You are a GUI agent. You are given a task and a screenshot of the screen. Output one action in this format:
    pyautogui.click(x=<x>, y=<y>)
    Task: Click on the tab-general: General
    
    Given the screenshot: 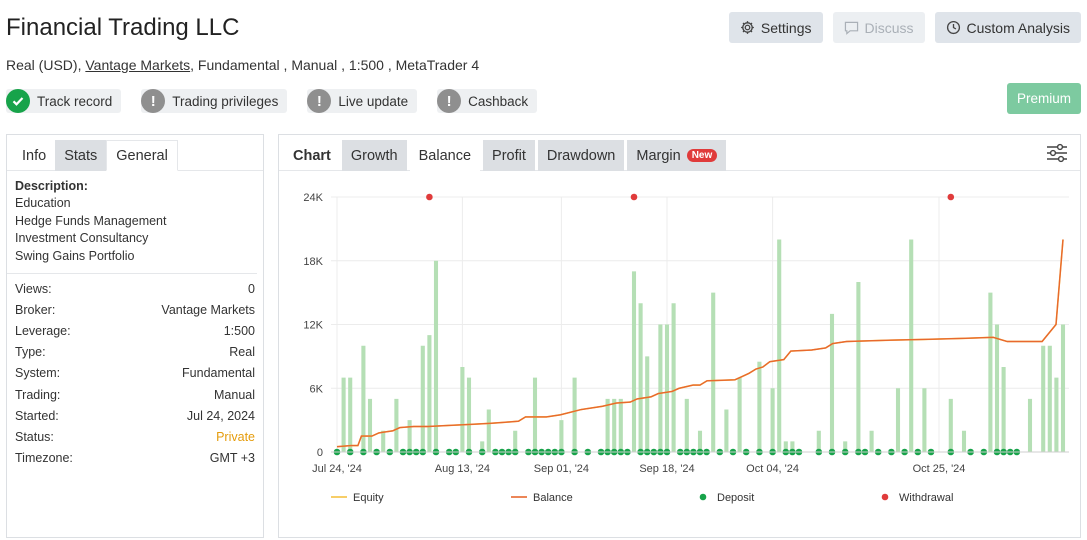 What is the action you would take?
    pyautogui.click(x=142, y=155)
    